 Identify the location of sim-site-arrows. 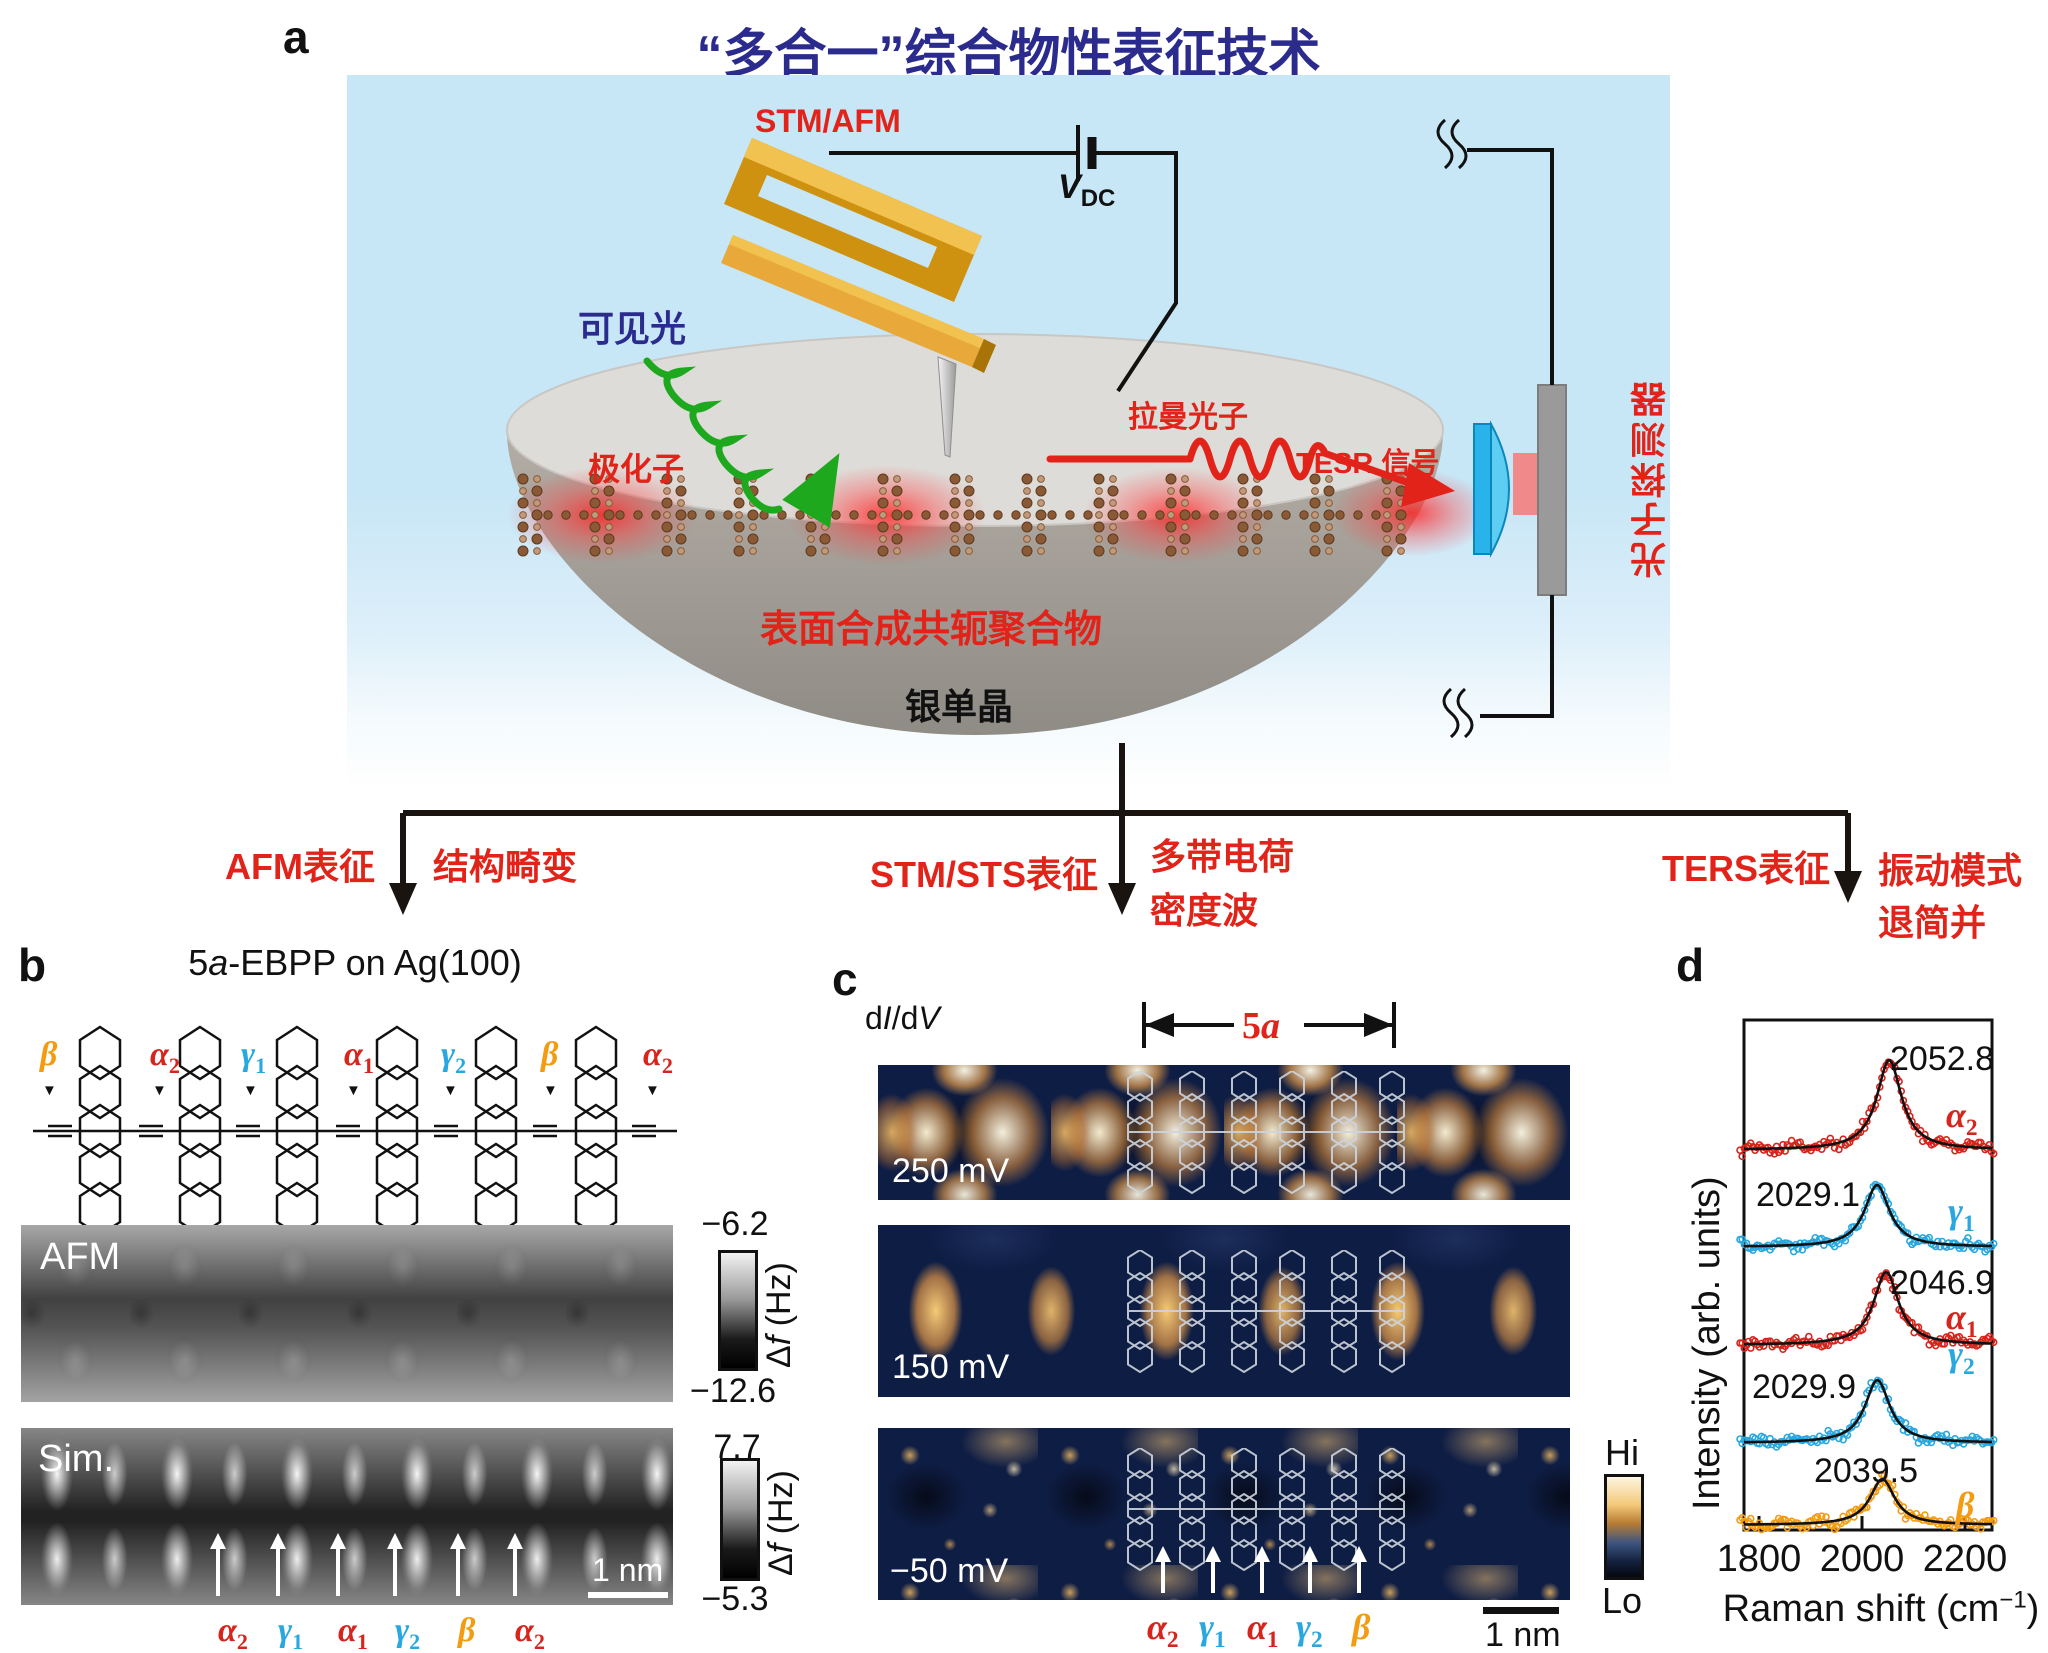
(366, 1564).